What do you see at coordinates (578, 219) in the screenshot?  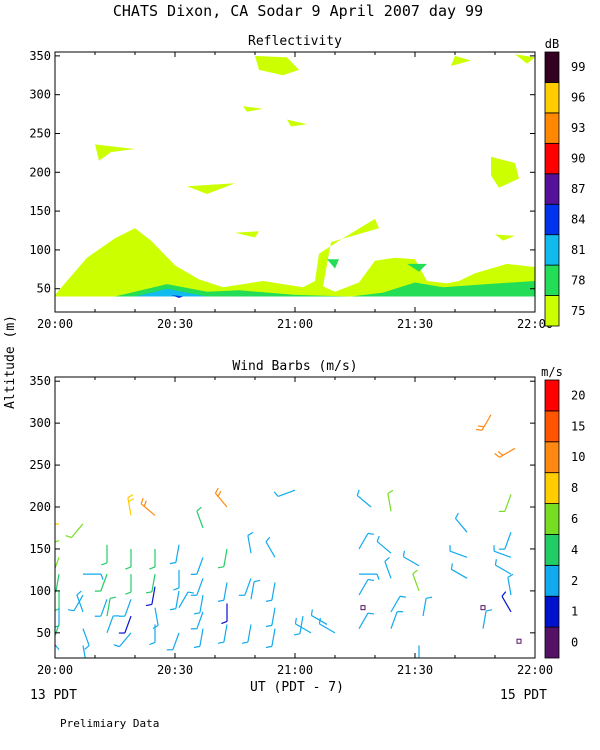 I see `colorbar-label: 84` at bounding box center [578, 219].